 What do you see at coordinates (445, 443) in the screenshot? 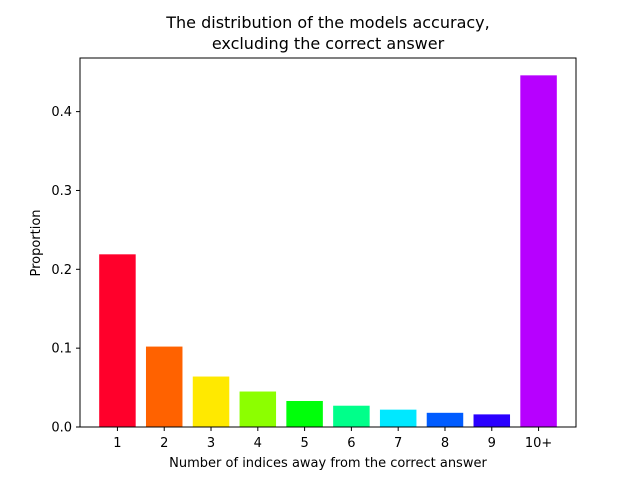
I see `x-tick-label: 8` at bounding box center [445, 443].